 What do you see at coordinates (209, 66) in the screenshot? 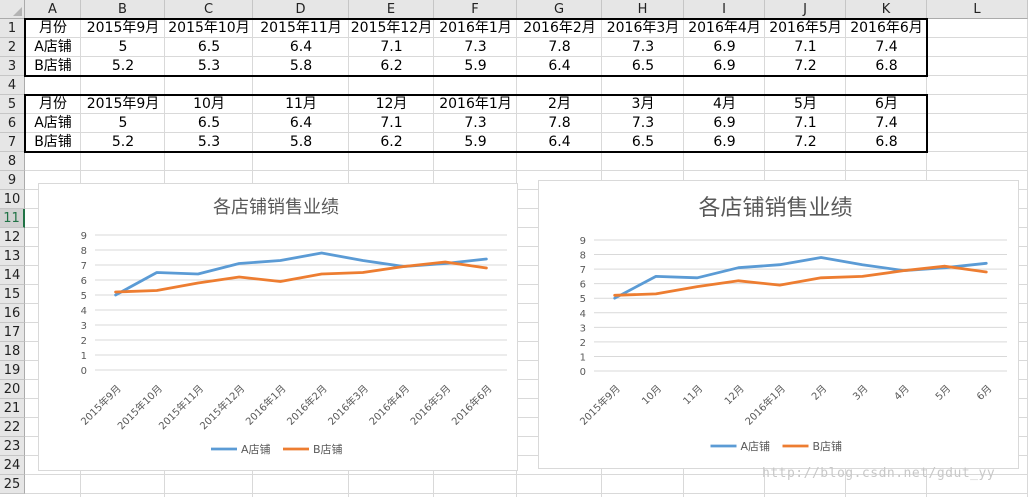
I see `cell-C3: 5.3` at bounding box center [209, 66].